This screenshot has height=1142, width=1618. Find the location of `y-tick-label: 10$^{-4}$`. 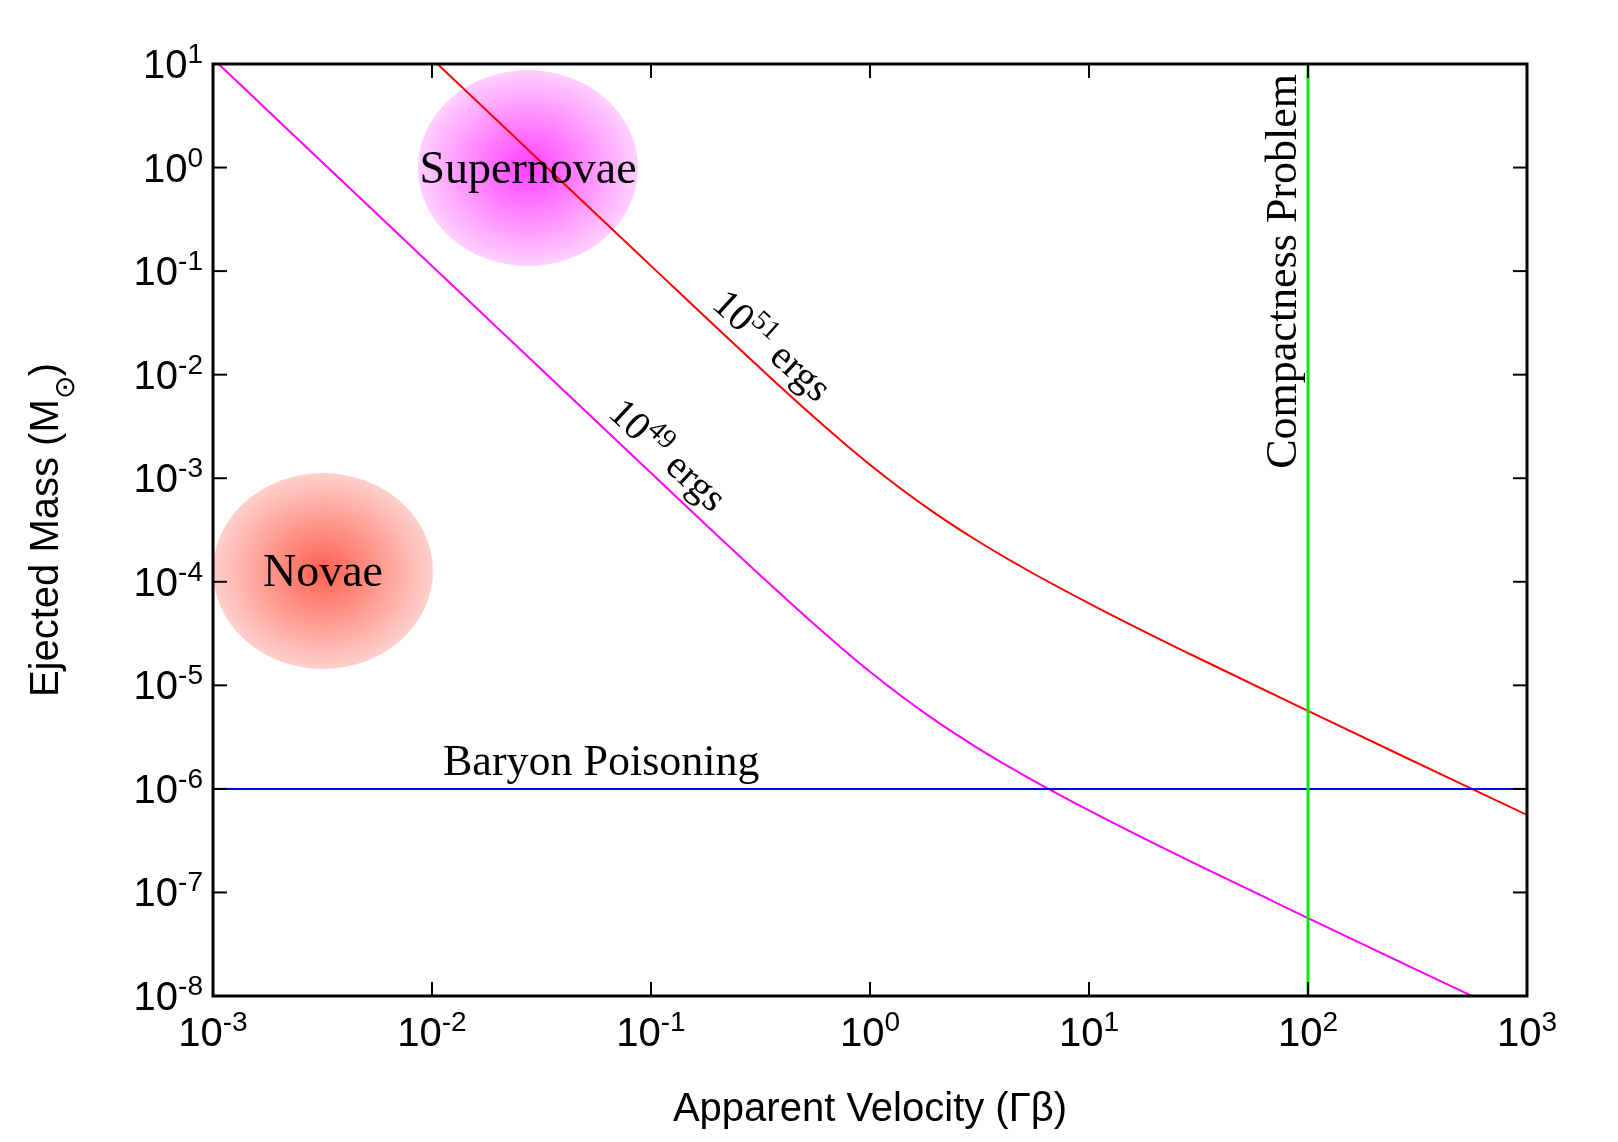

y-tick-label: 10$^{-4}$ is located at coordinates (168, 579).